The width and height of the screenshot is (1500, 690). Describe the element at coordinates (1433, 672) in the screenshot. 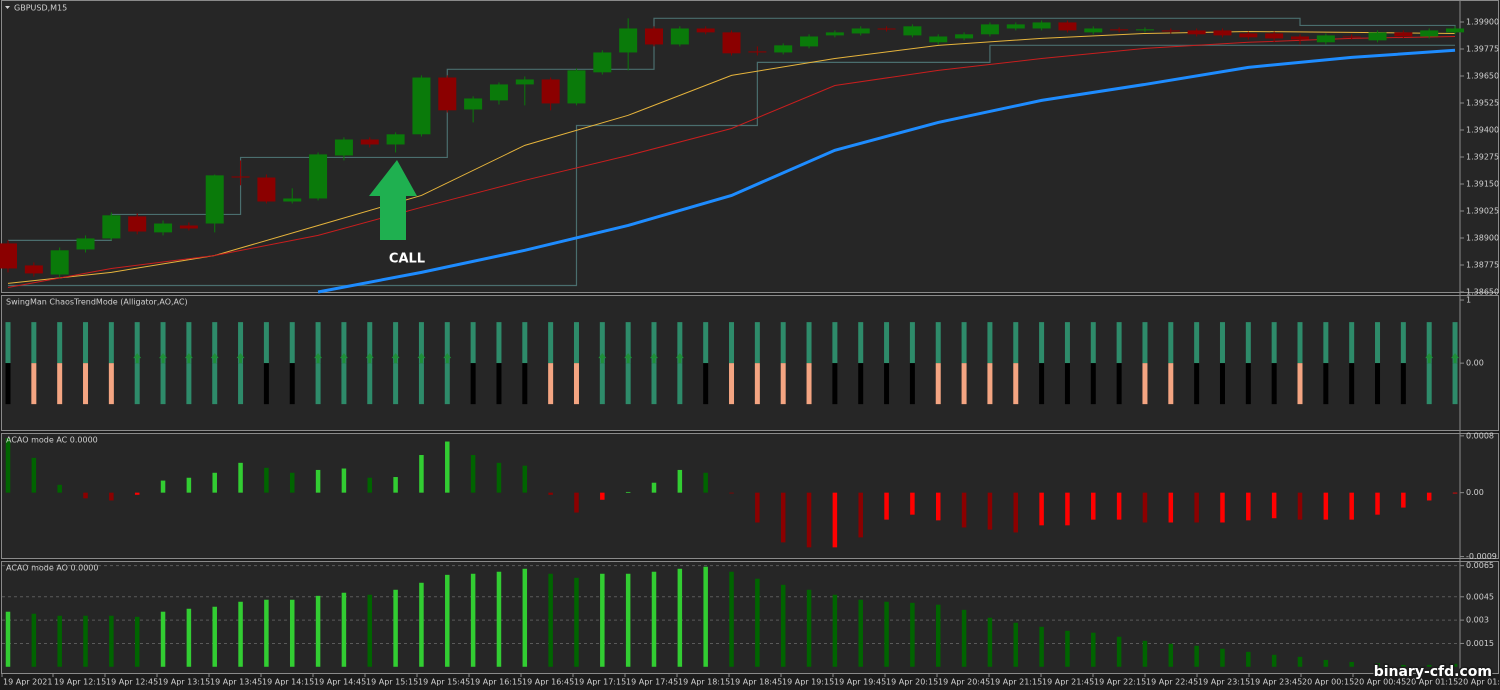

I see `watermark: binary-cfd.com` at that location.